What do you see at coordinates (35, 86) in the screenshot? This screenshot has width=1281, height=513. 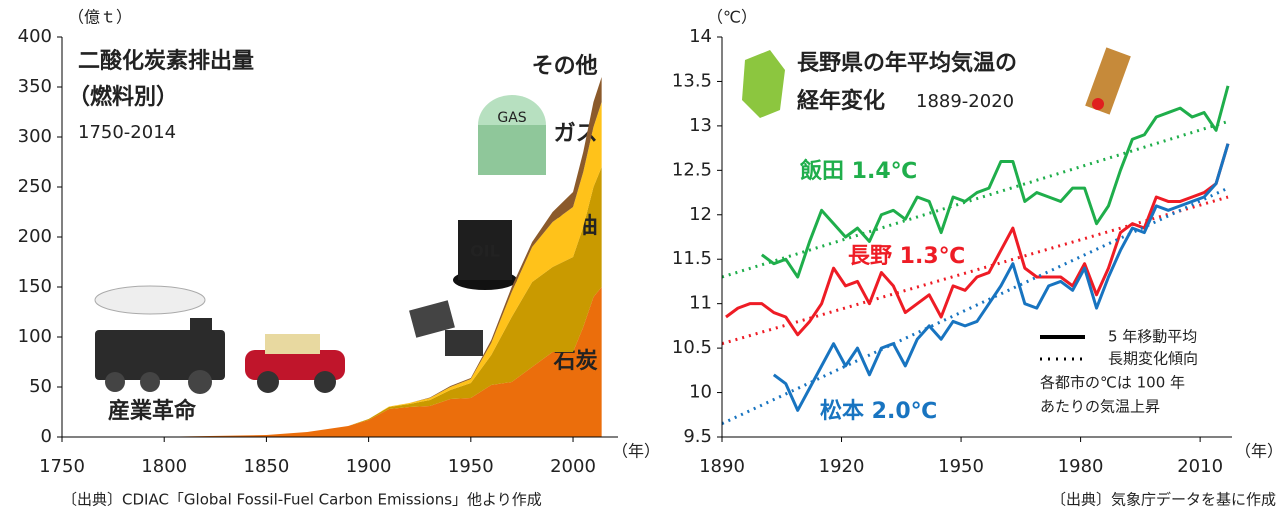 I see `y-tick-label: 350` at bounding box center [35, 86].